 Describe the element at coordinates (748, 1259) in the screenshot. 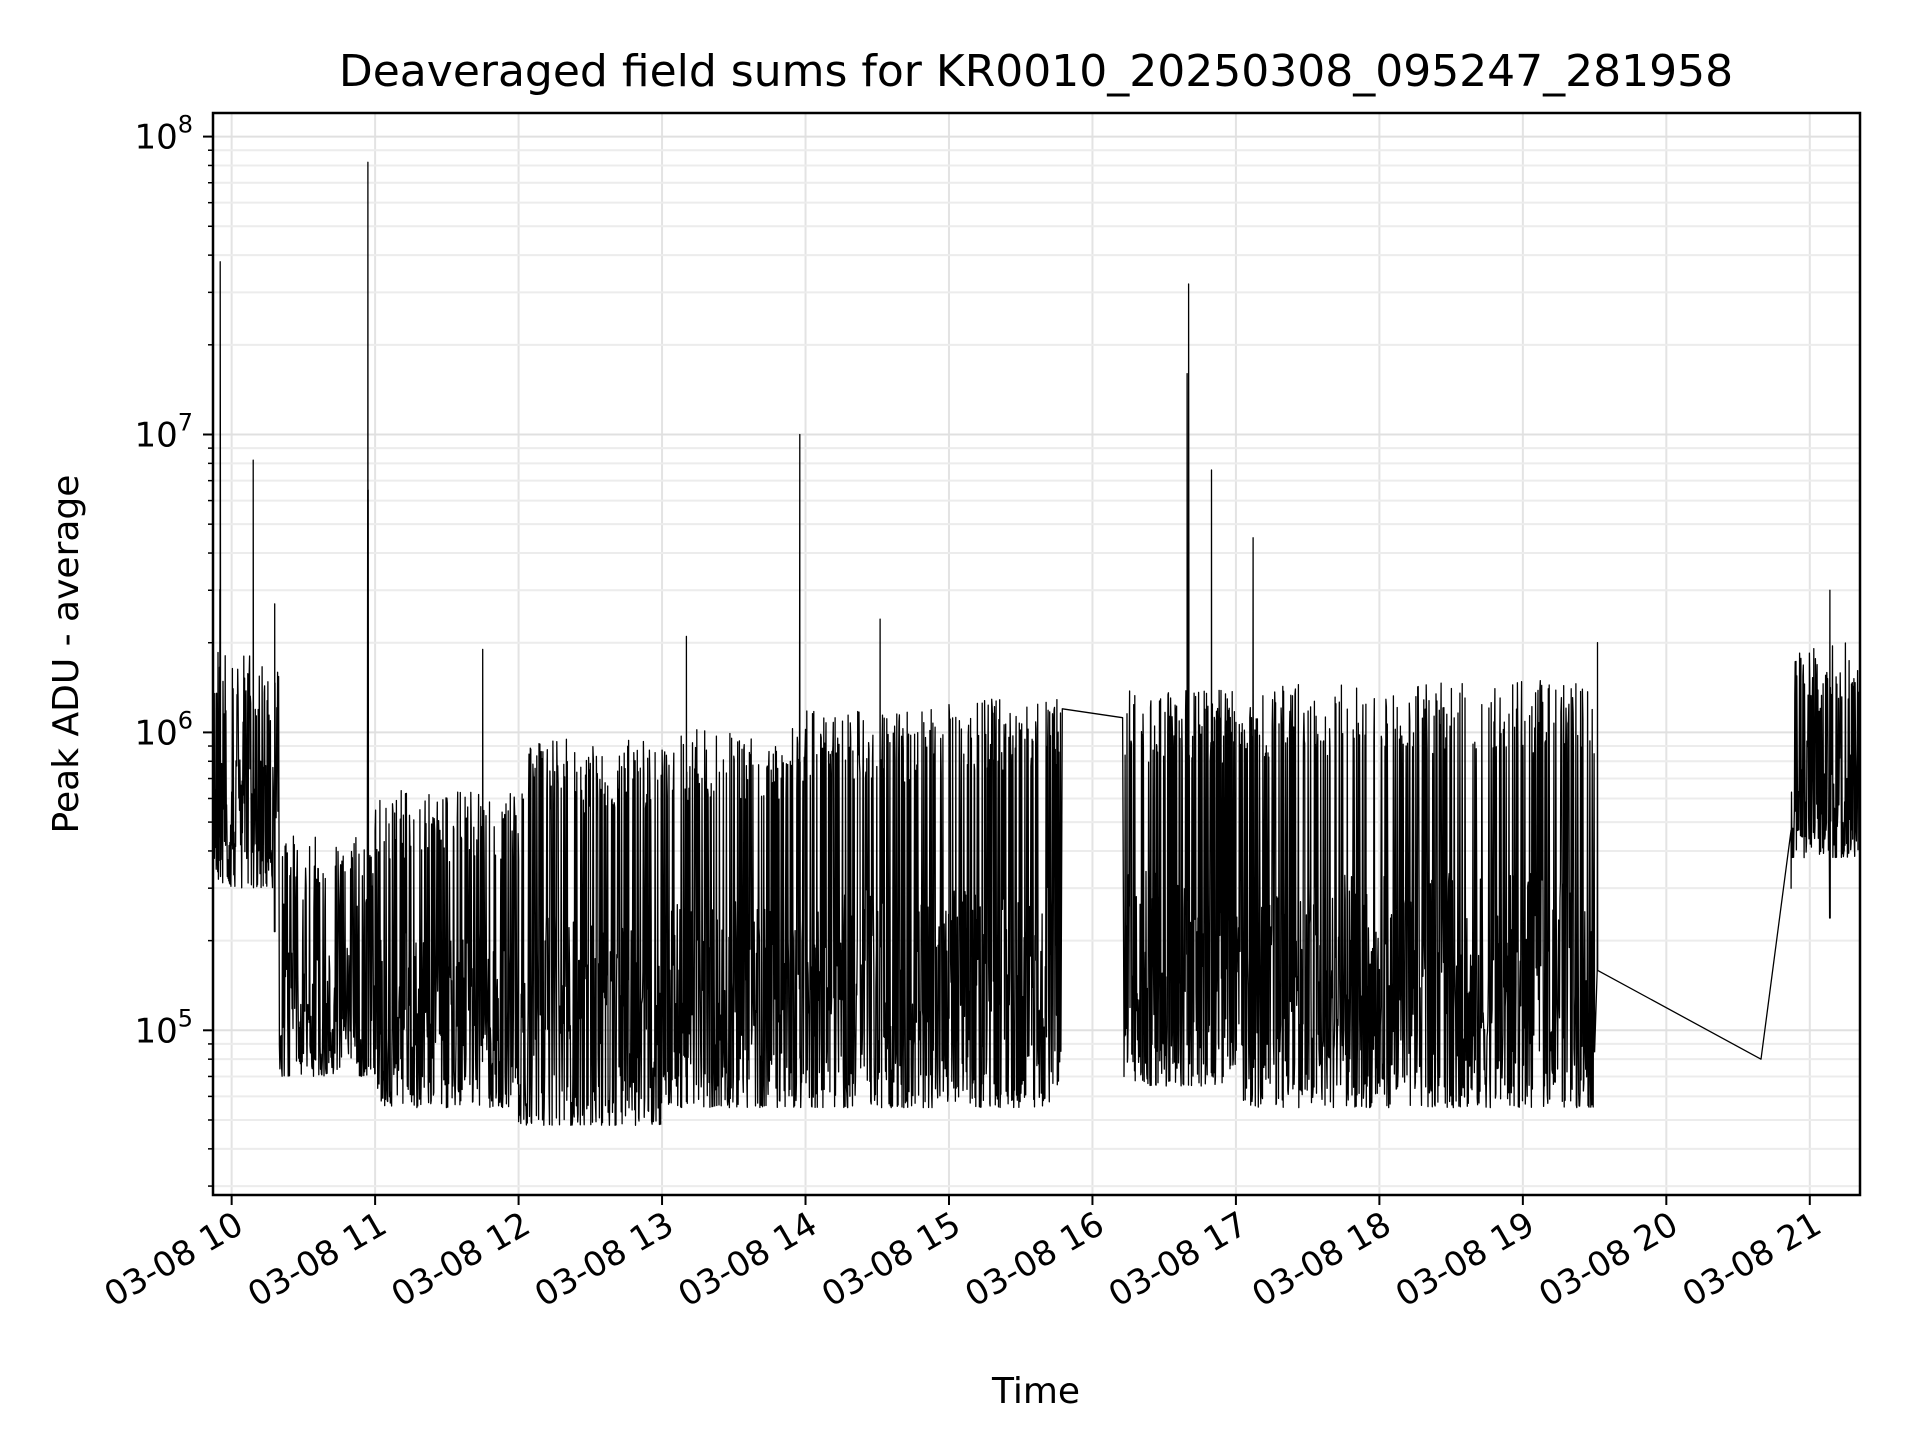

I see `x-tick-label: 03-08 14` at that location.